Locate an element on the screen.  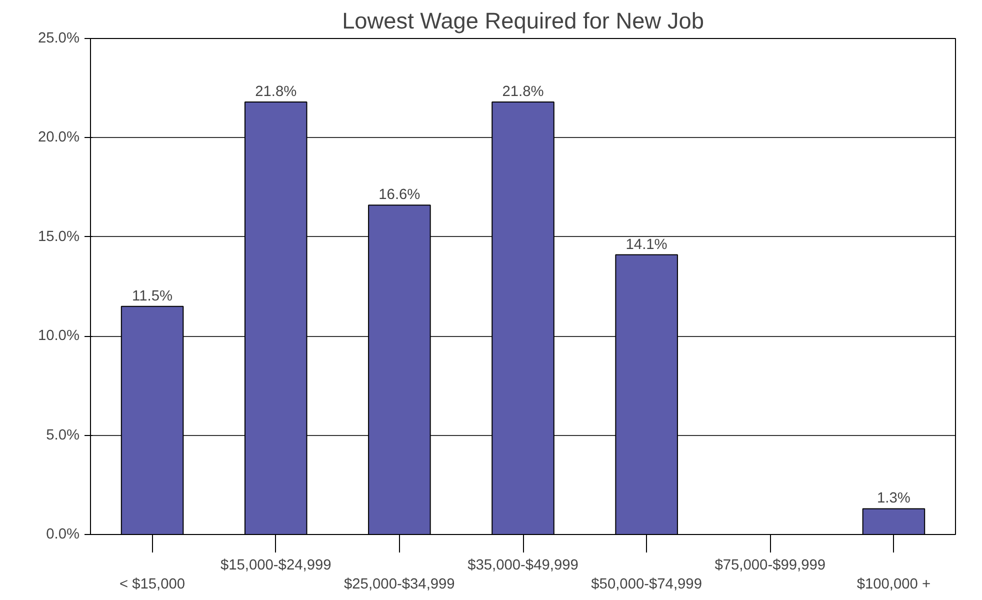
data-label: 11.5% is located at coordinates (152, 296).